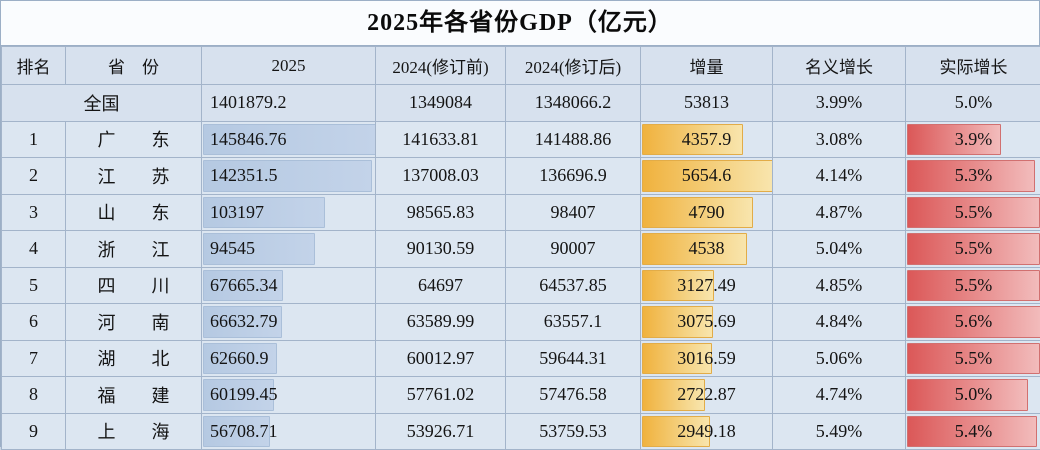 Image resolution: width=1040 pixels, height=450 pixels. I want to click on nominal-growth-cell-text: 5.06%, so click(839, 358).